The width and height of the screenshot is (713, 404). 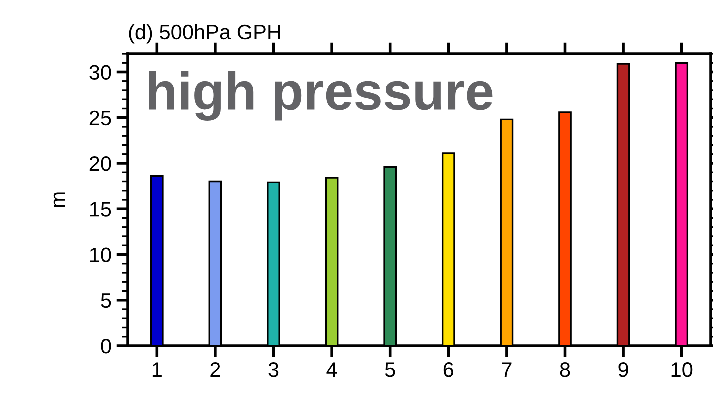 What do you see at coordinates (157, 370) in the screenshot?
I see `x-tick-label: 1` at bounding box center [157, 370].